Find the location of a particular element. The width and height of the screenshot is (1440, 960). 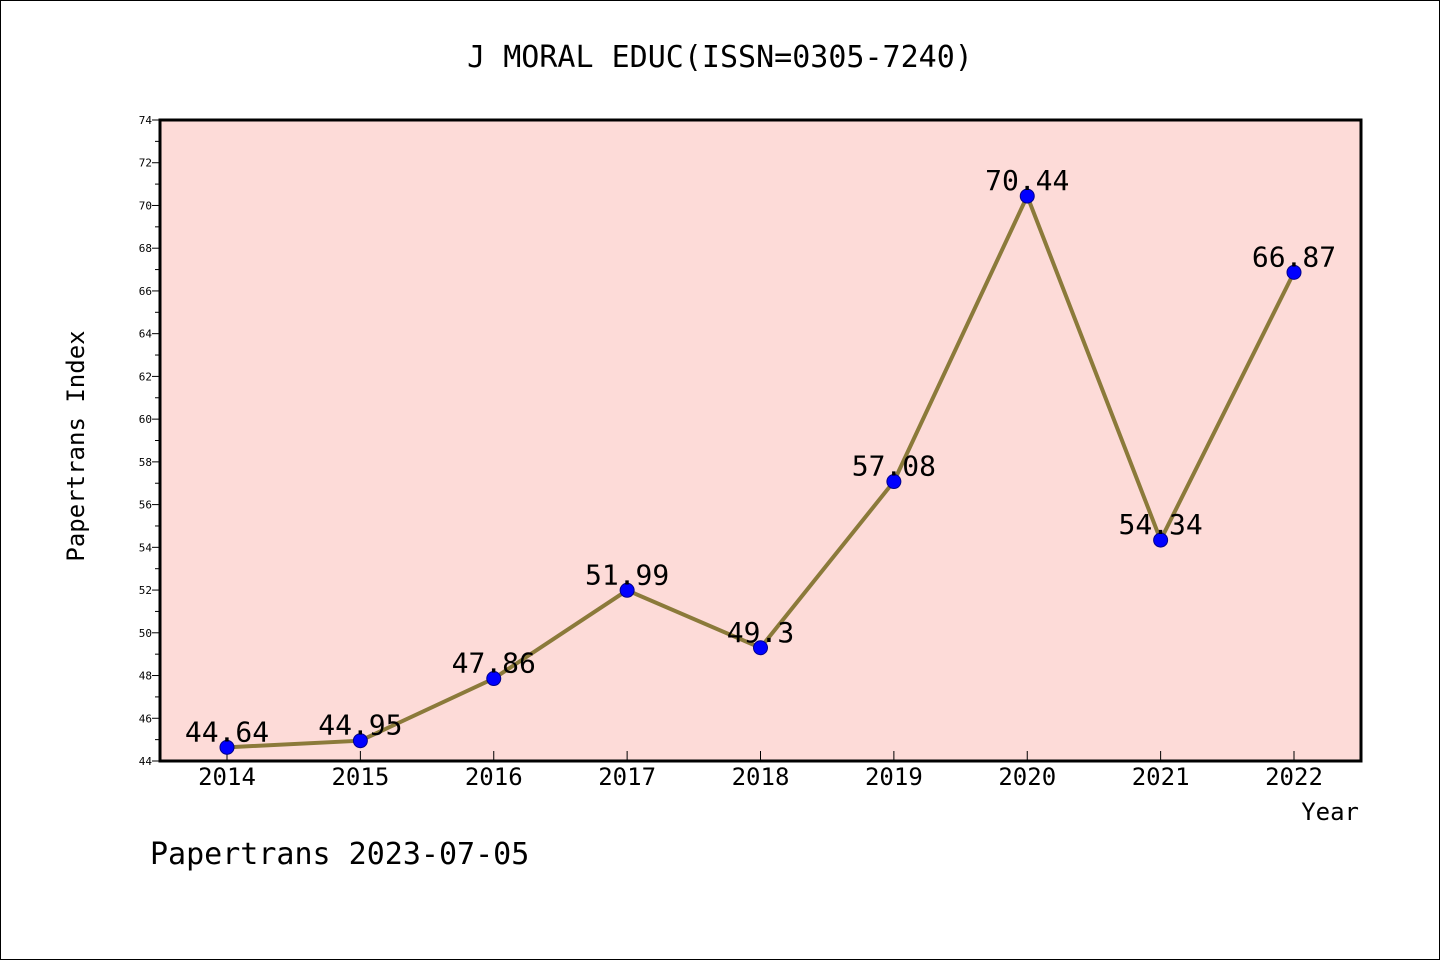

y-tick-label: 52 is located at coordinates (145, 590).